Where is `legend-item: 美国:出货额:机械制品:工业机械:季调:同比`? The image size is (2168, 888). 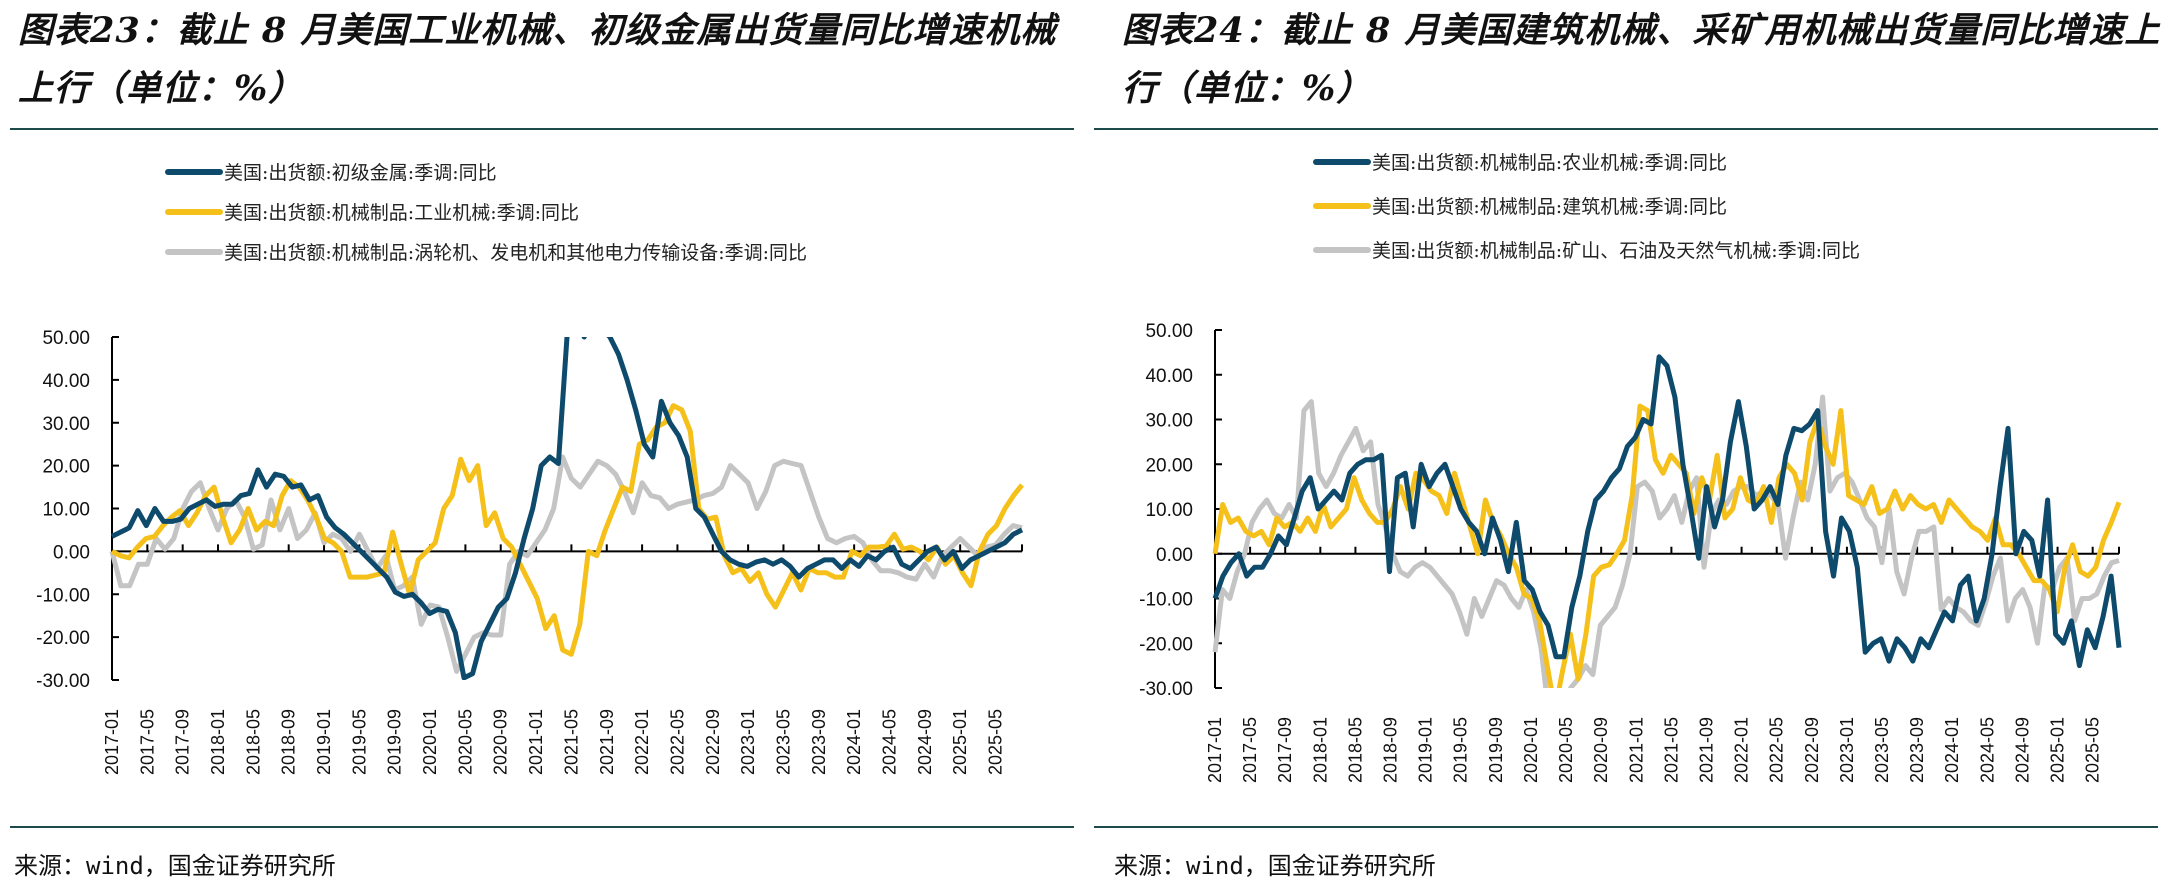
legend-item: 美国:出货额:机械制品:工业机械:季调:同比 is located at coordinates (372, 213).